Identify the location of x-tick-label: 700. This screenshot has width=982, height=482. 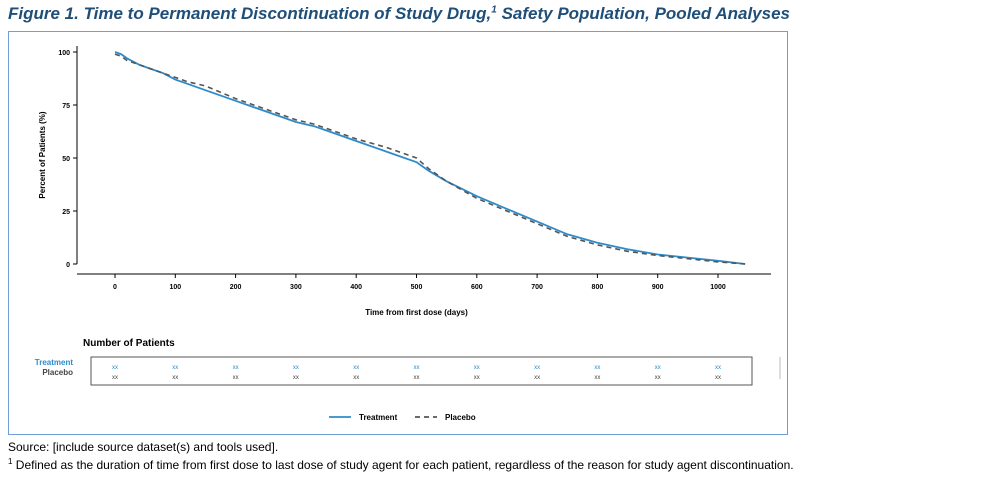
(537, 287).